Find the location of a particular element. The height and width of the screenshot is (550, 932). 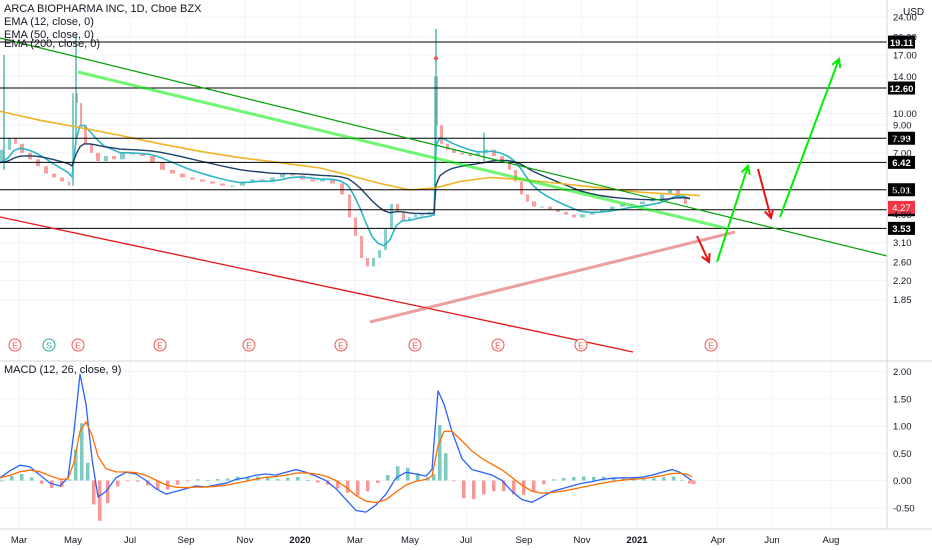

x-tick-label: Sep is located at coordinates (524, 540).